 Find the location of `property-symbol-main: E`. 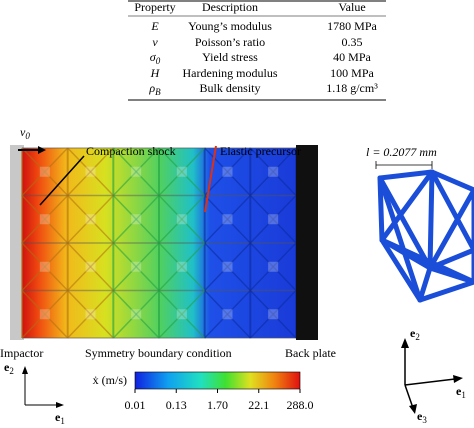

property-symbol-main: E is located at coordinates (154, 26).